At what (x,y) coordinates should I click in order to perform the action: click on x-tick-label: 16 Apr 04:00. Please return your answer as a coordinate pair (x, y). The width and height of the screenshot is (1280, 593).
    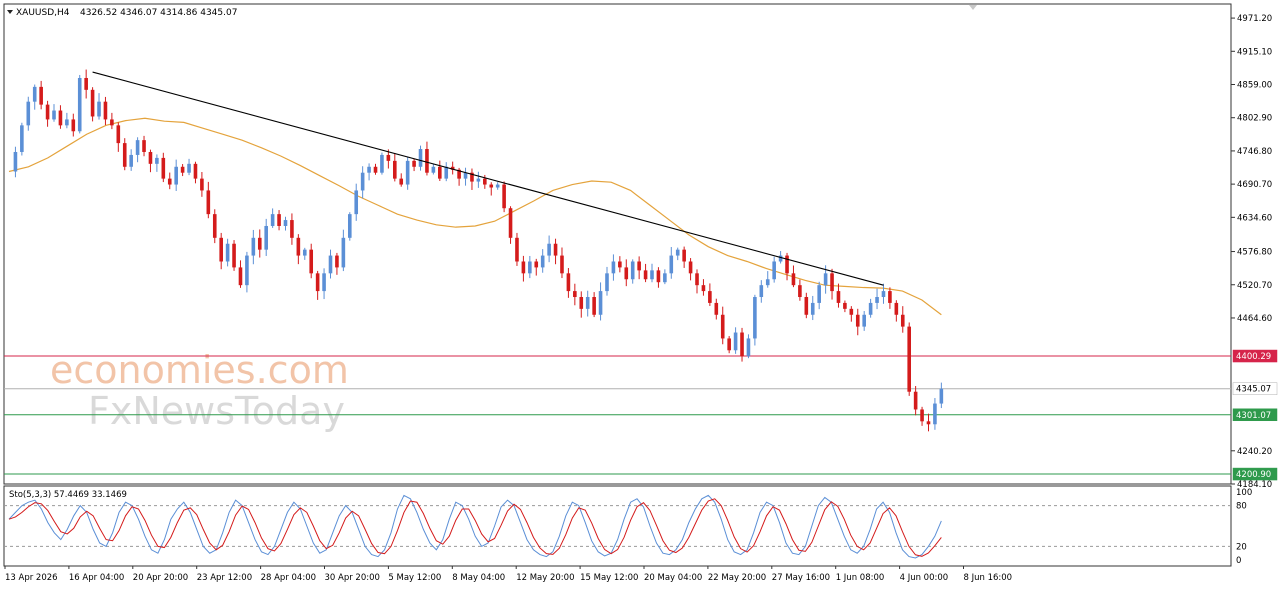
    Looking at the image, I should click on (96, 578).